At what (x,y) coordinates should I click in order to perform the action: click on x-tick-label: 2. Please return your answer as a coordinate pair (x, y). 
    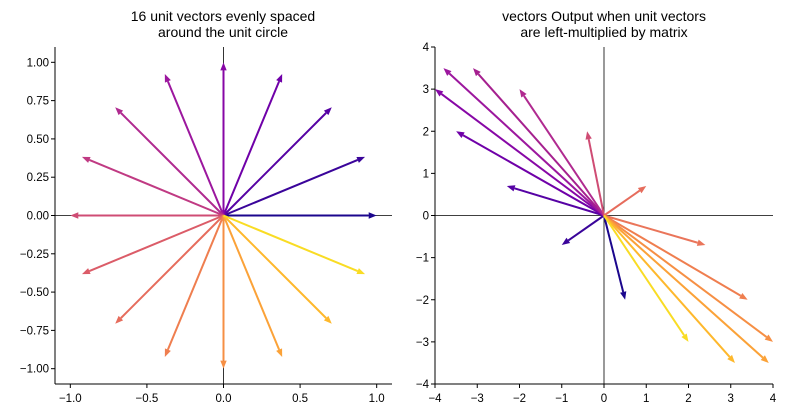
    Looking at the image, I should click on (688, 399).